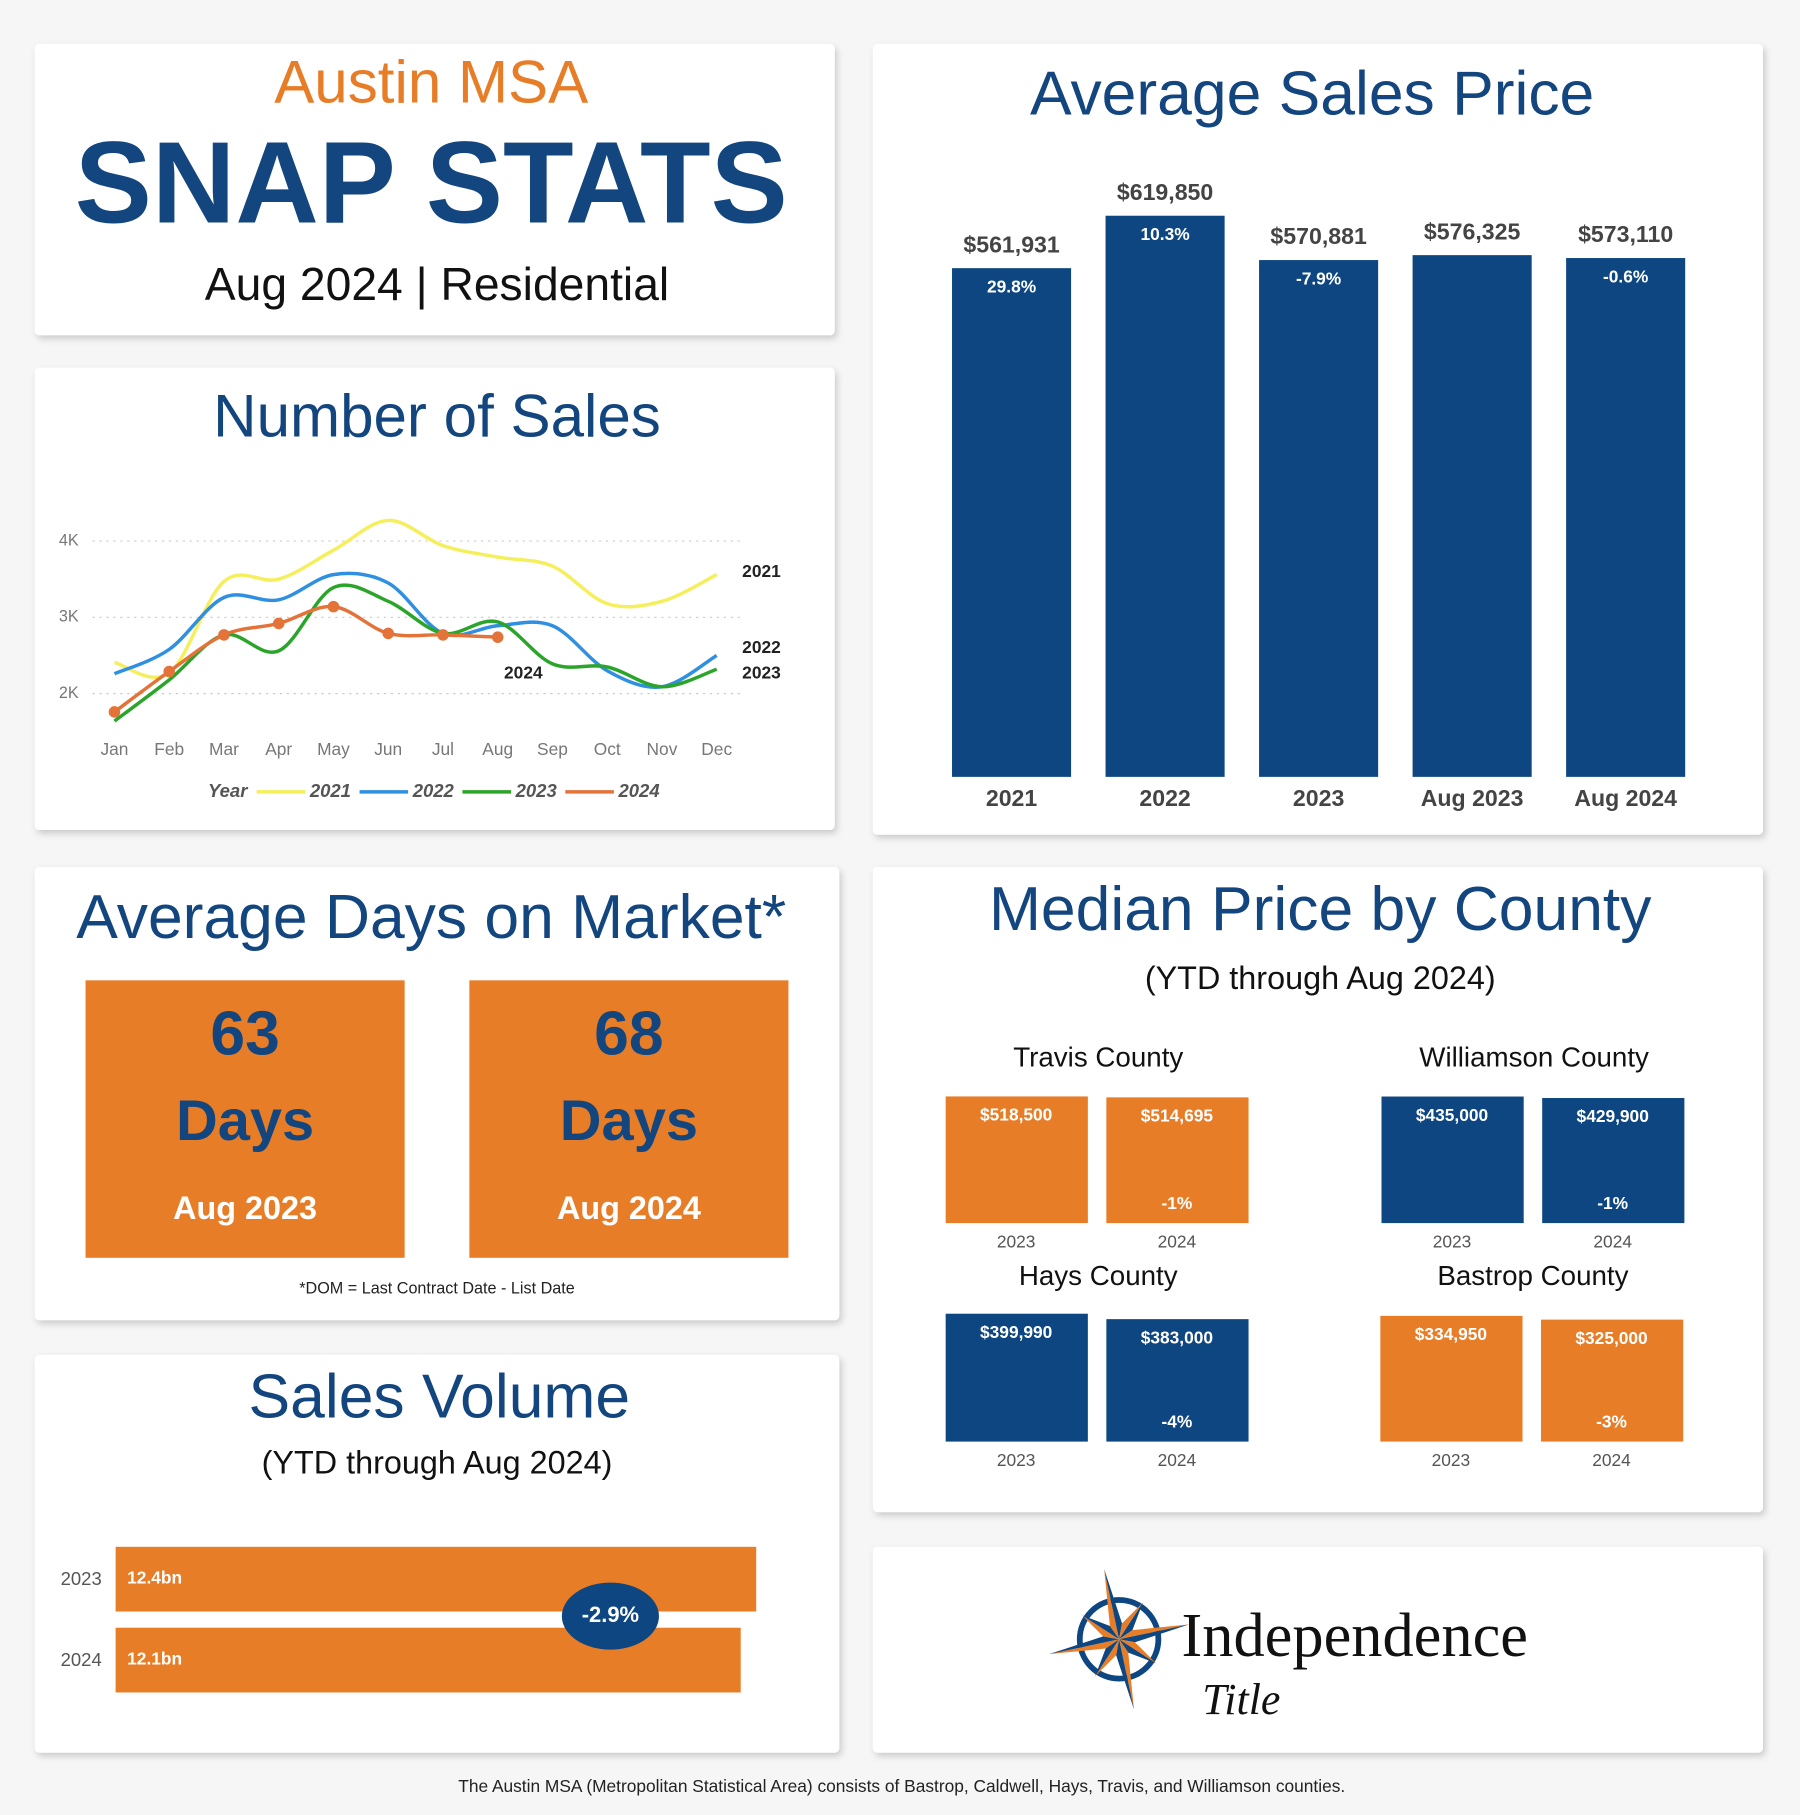  What do you see at coordinates (1176, 1203) in the screenshot?
I see `change-label: -1%` at bounding box center [1176, 1203].